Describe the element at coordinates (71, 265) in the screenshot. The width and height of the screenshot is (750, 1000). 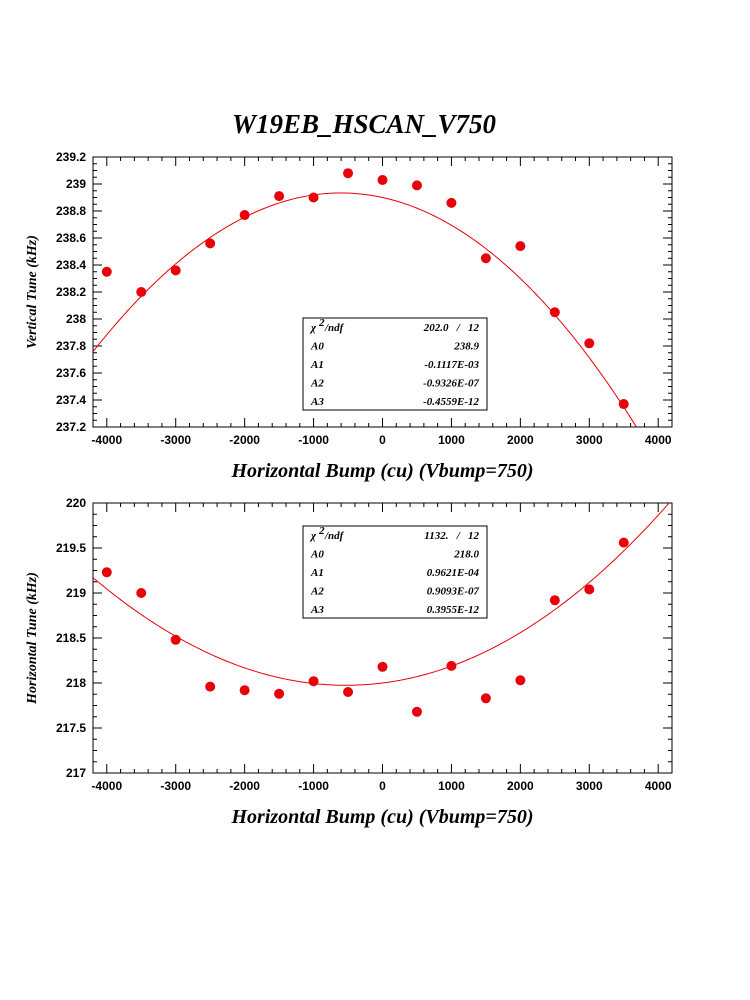
I see `y-tick-label: 238.4` at that location.